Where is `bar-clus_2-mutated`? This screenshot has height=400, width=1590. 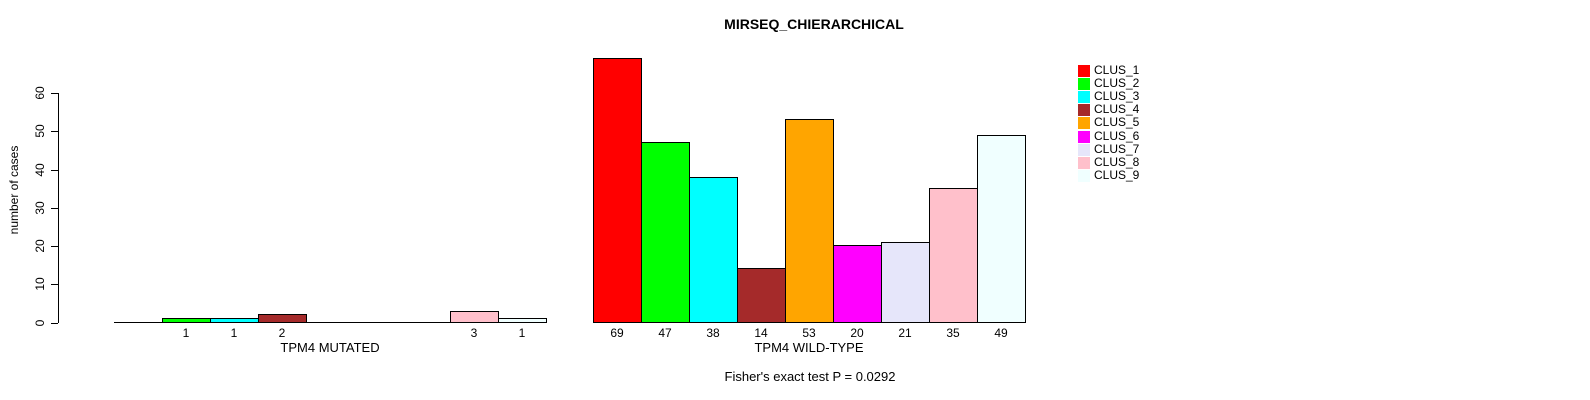 bar-clus_2-mutated is located at coordinates (186, 320).